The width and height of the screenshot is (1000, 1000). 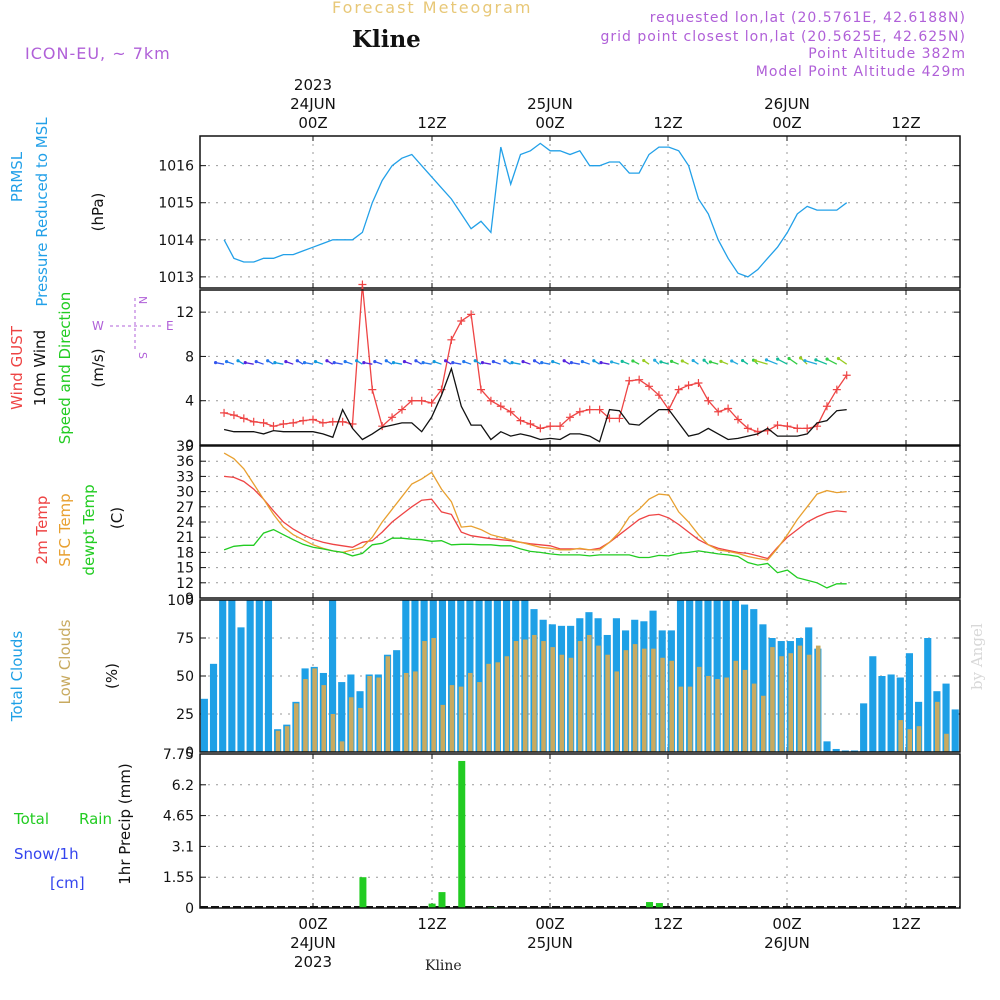 I want to click on location-name: Kline, so click(x=386, y=39).